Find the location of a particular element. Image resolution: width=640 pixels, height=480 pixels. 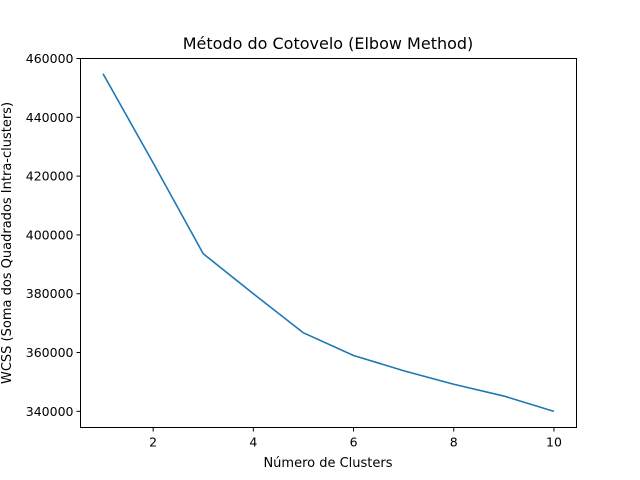

x-axis: 2 4 6 8 10 is located at coordinates (355, 438).